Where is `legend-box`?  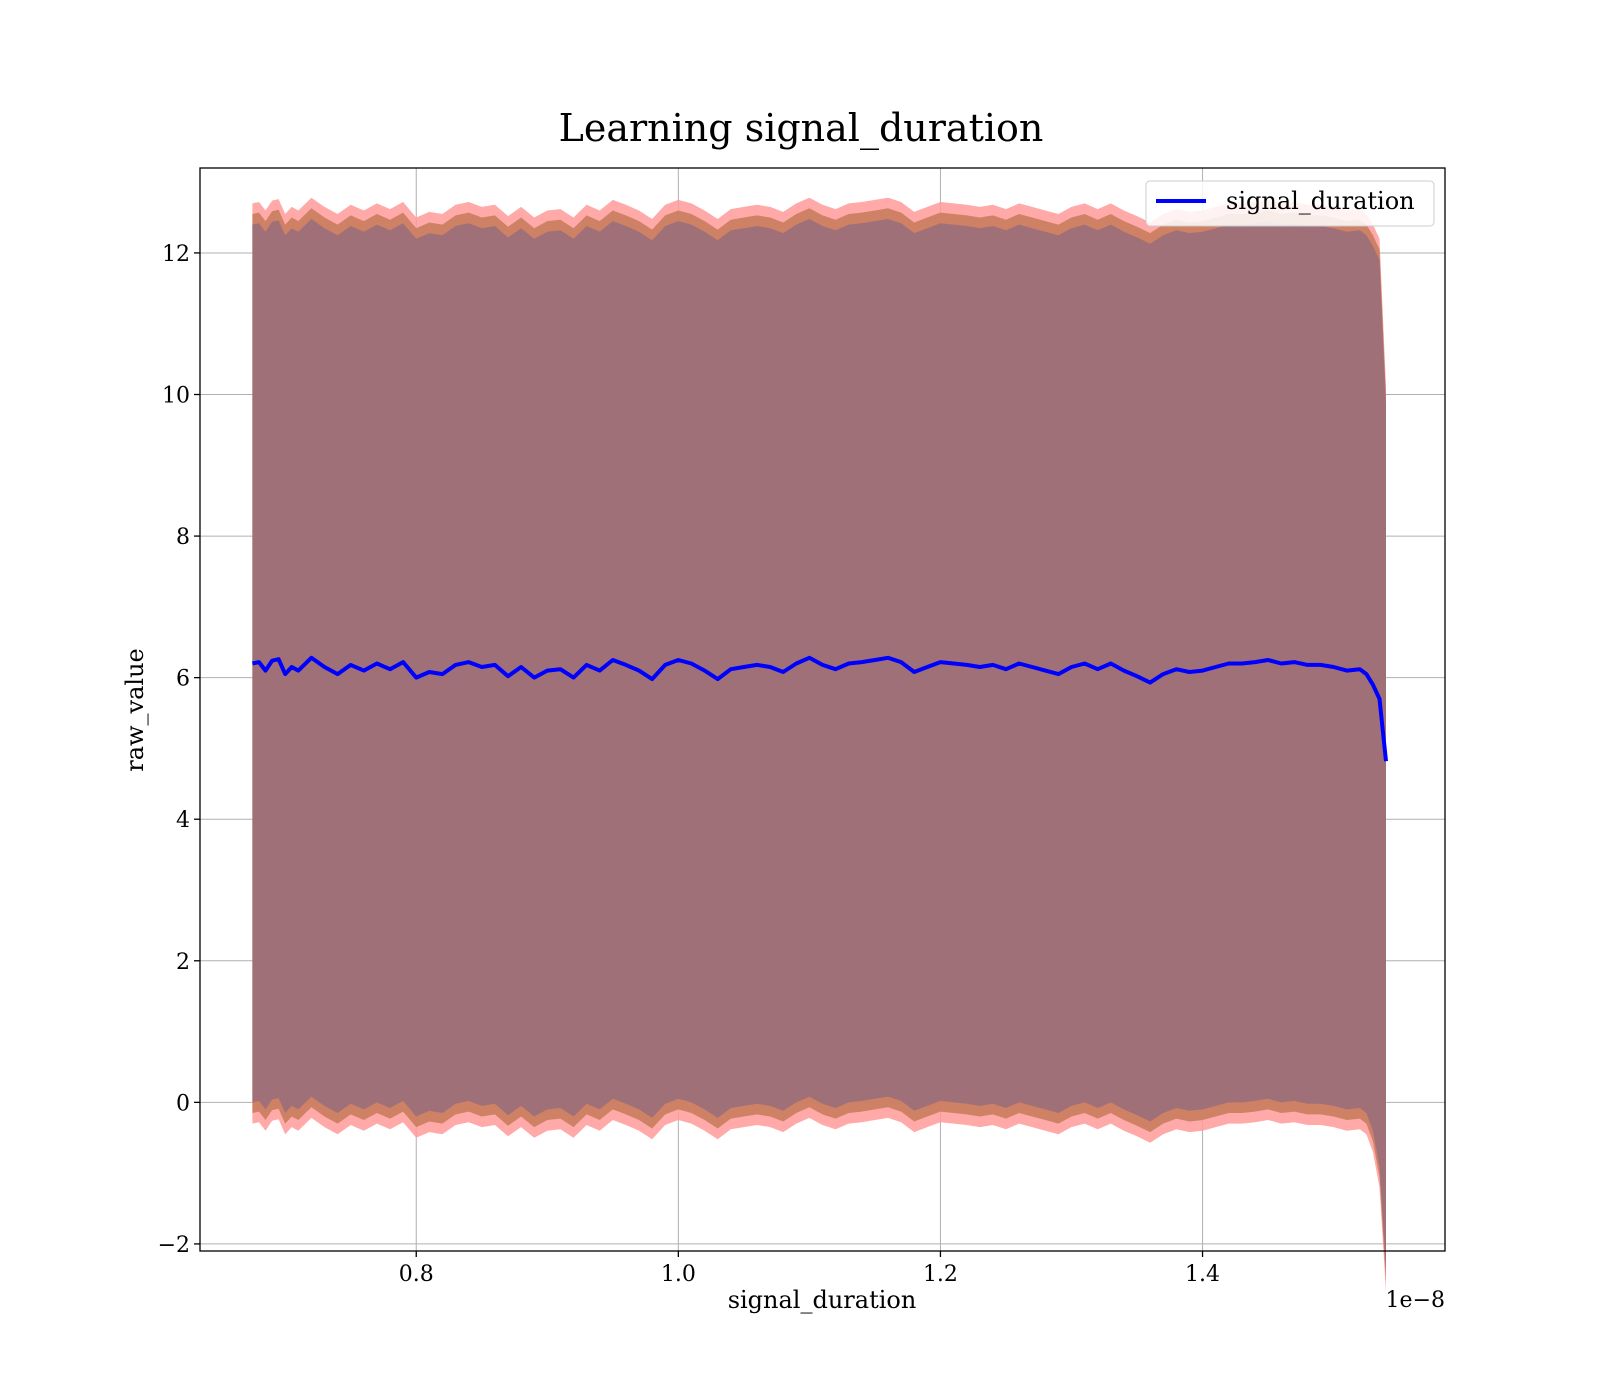
legend-box is located at coordinates (1290, 203).